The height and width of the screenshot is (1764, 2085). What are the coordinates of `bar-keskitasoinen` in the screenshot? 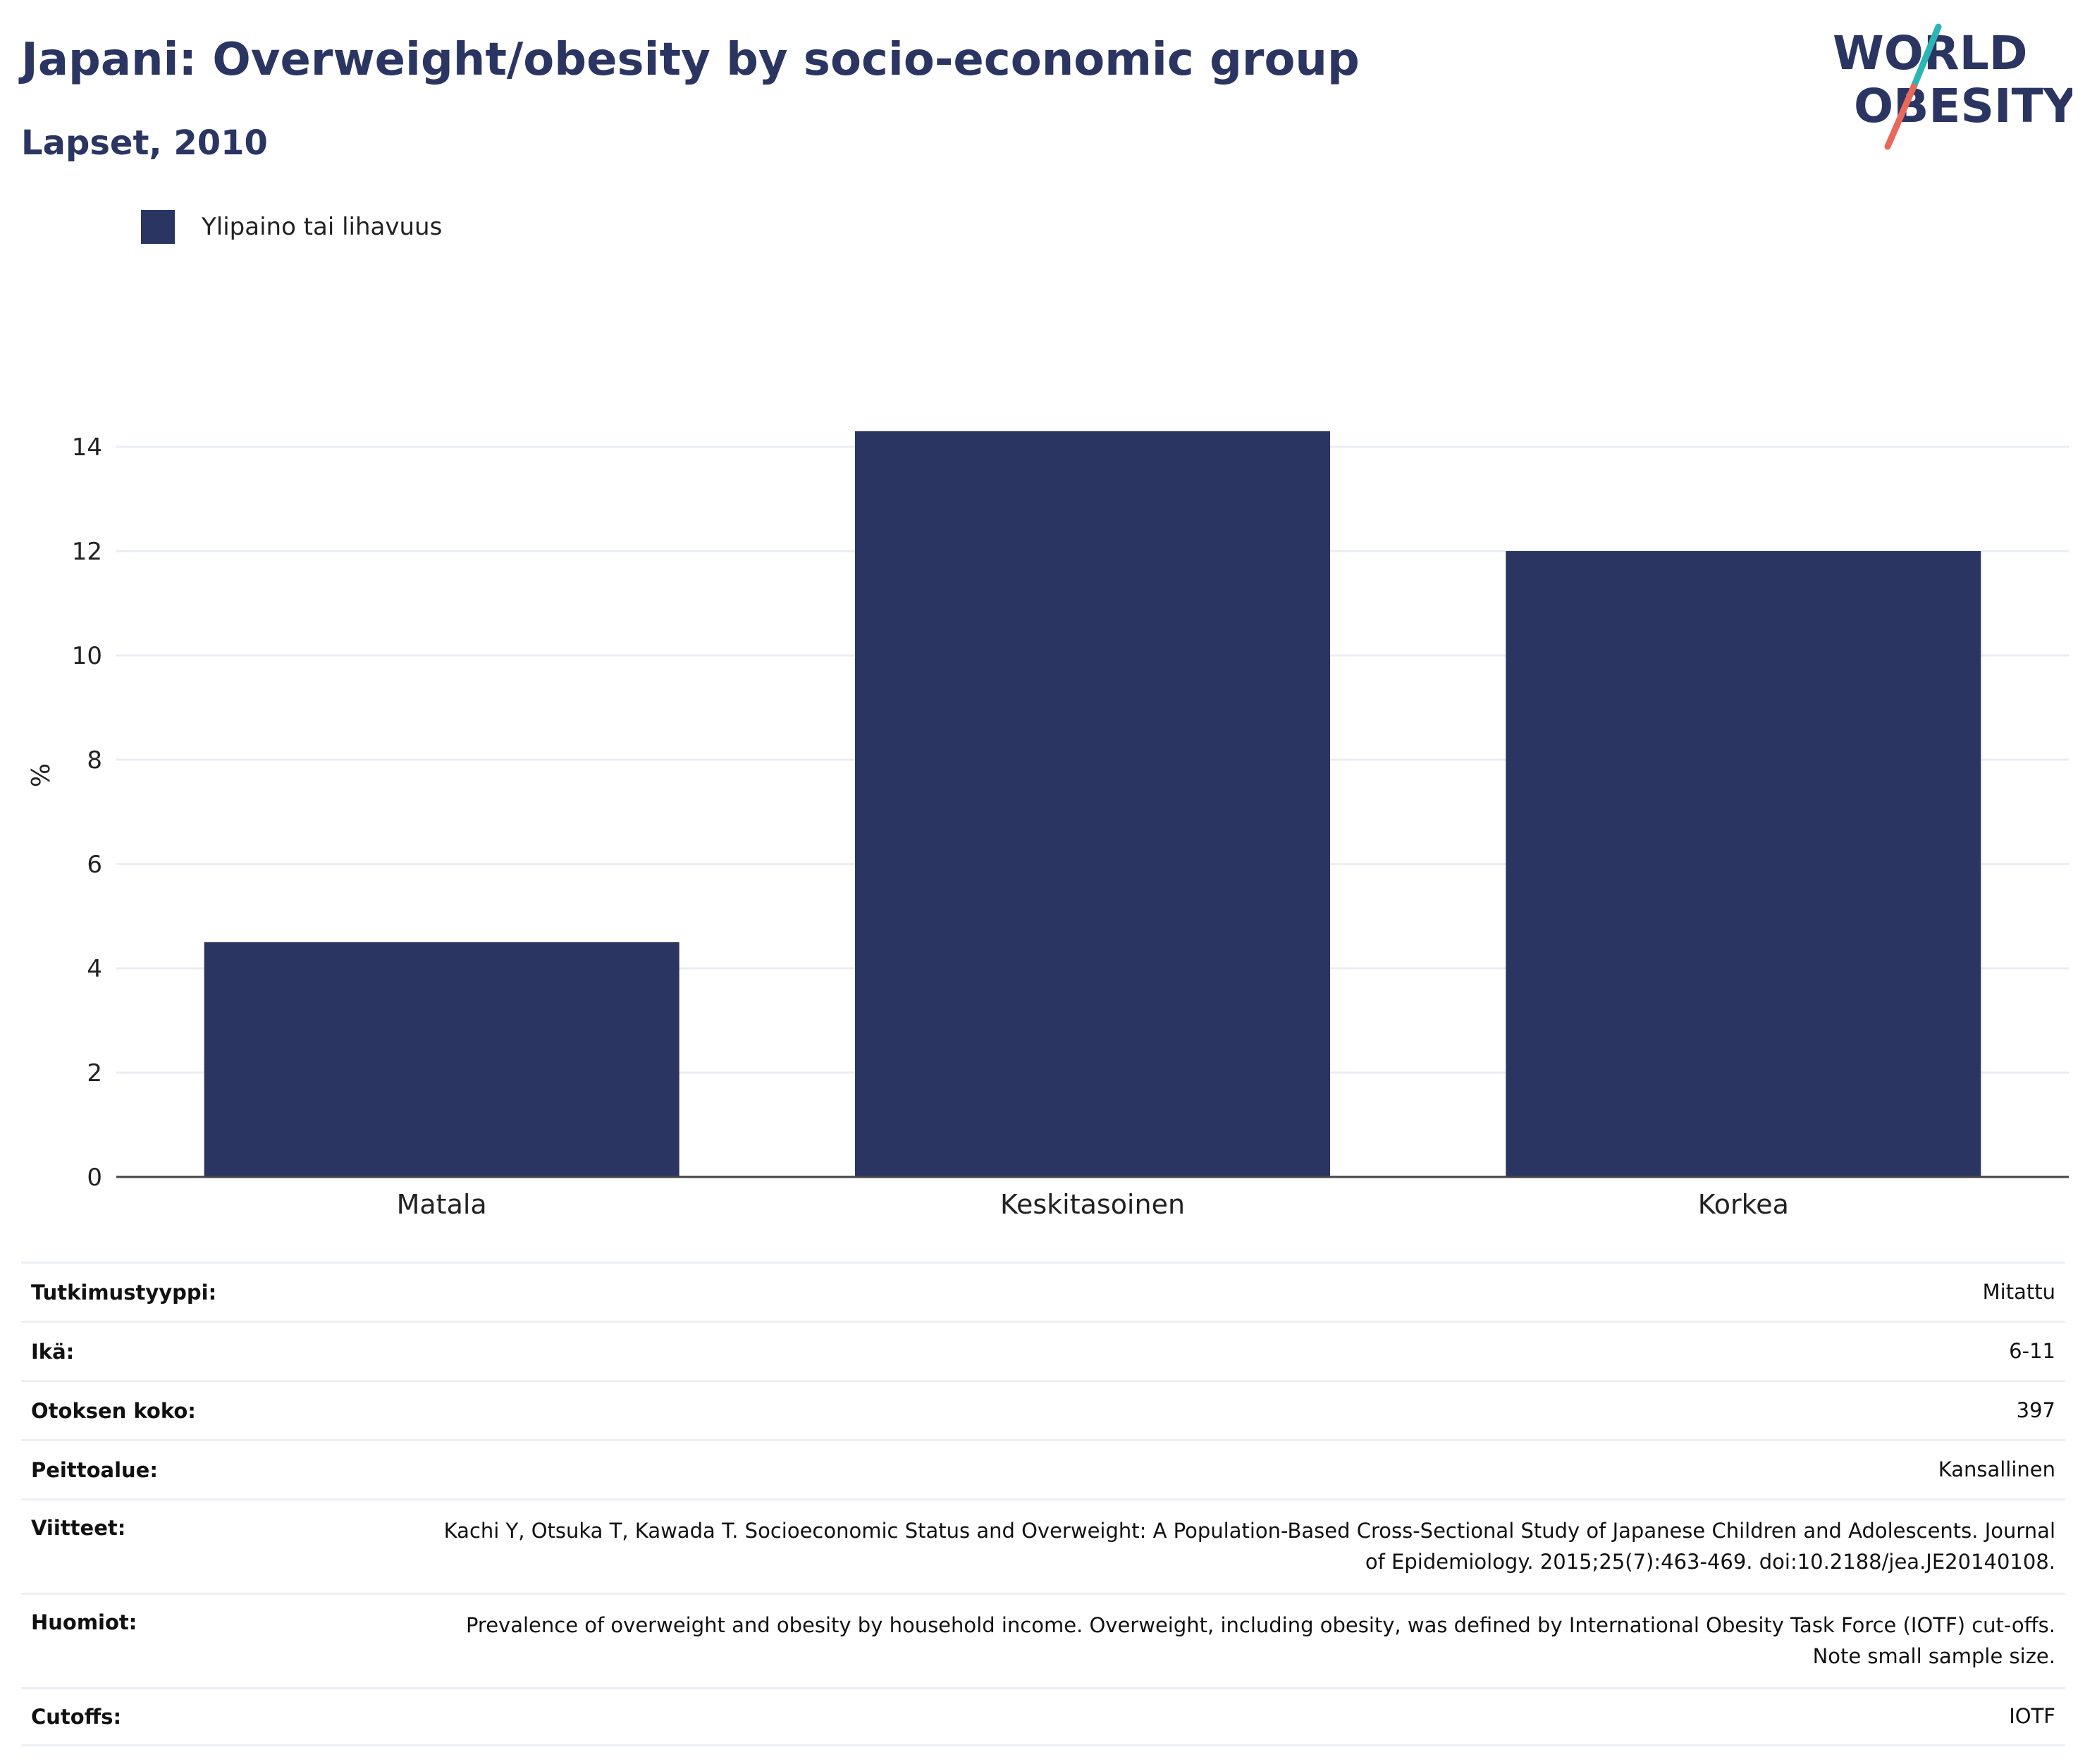 It's located at (1092, 804).